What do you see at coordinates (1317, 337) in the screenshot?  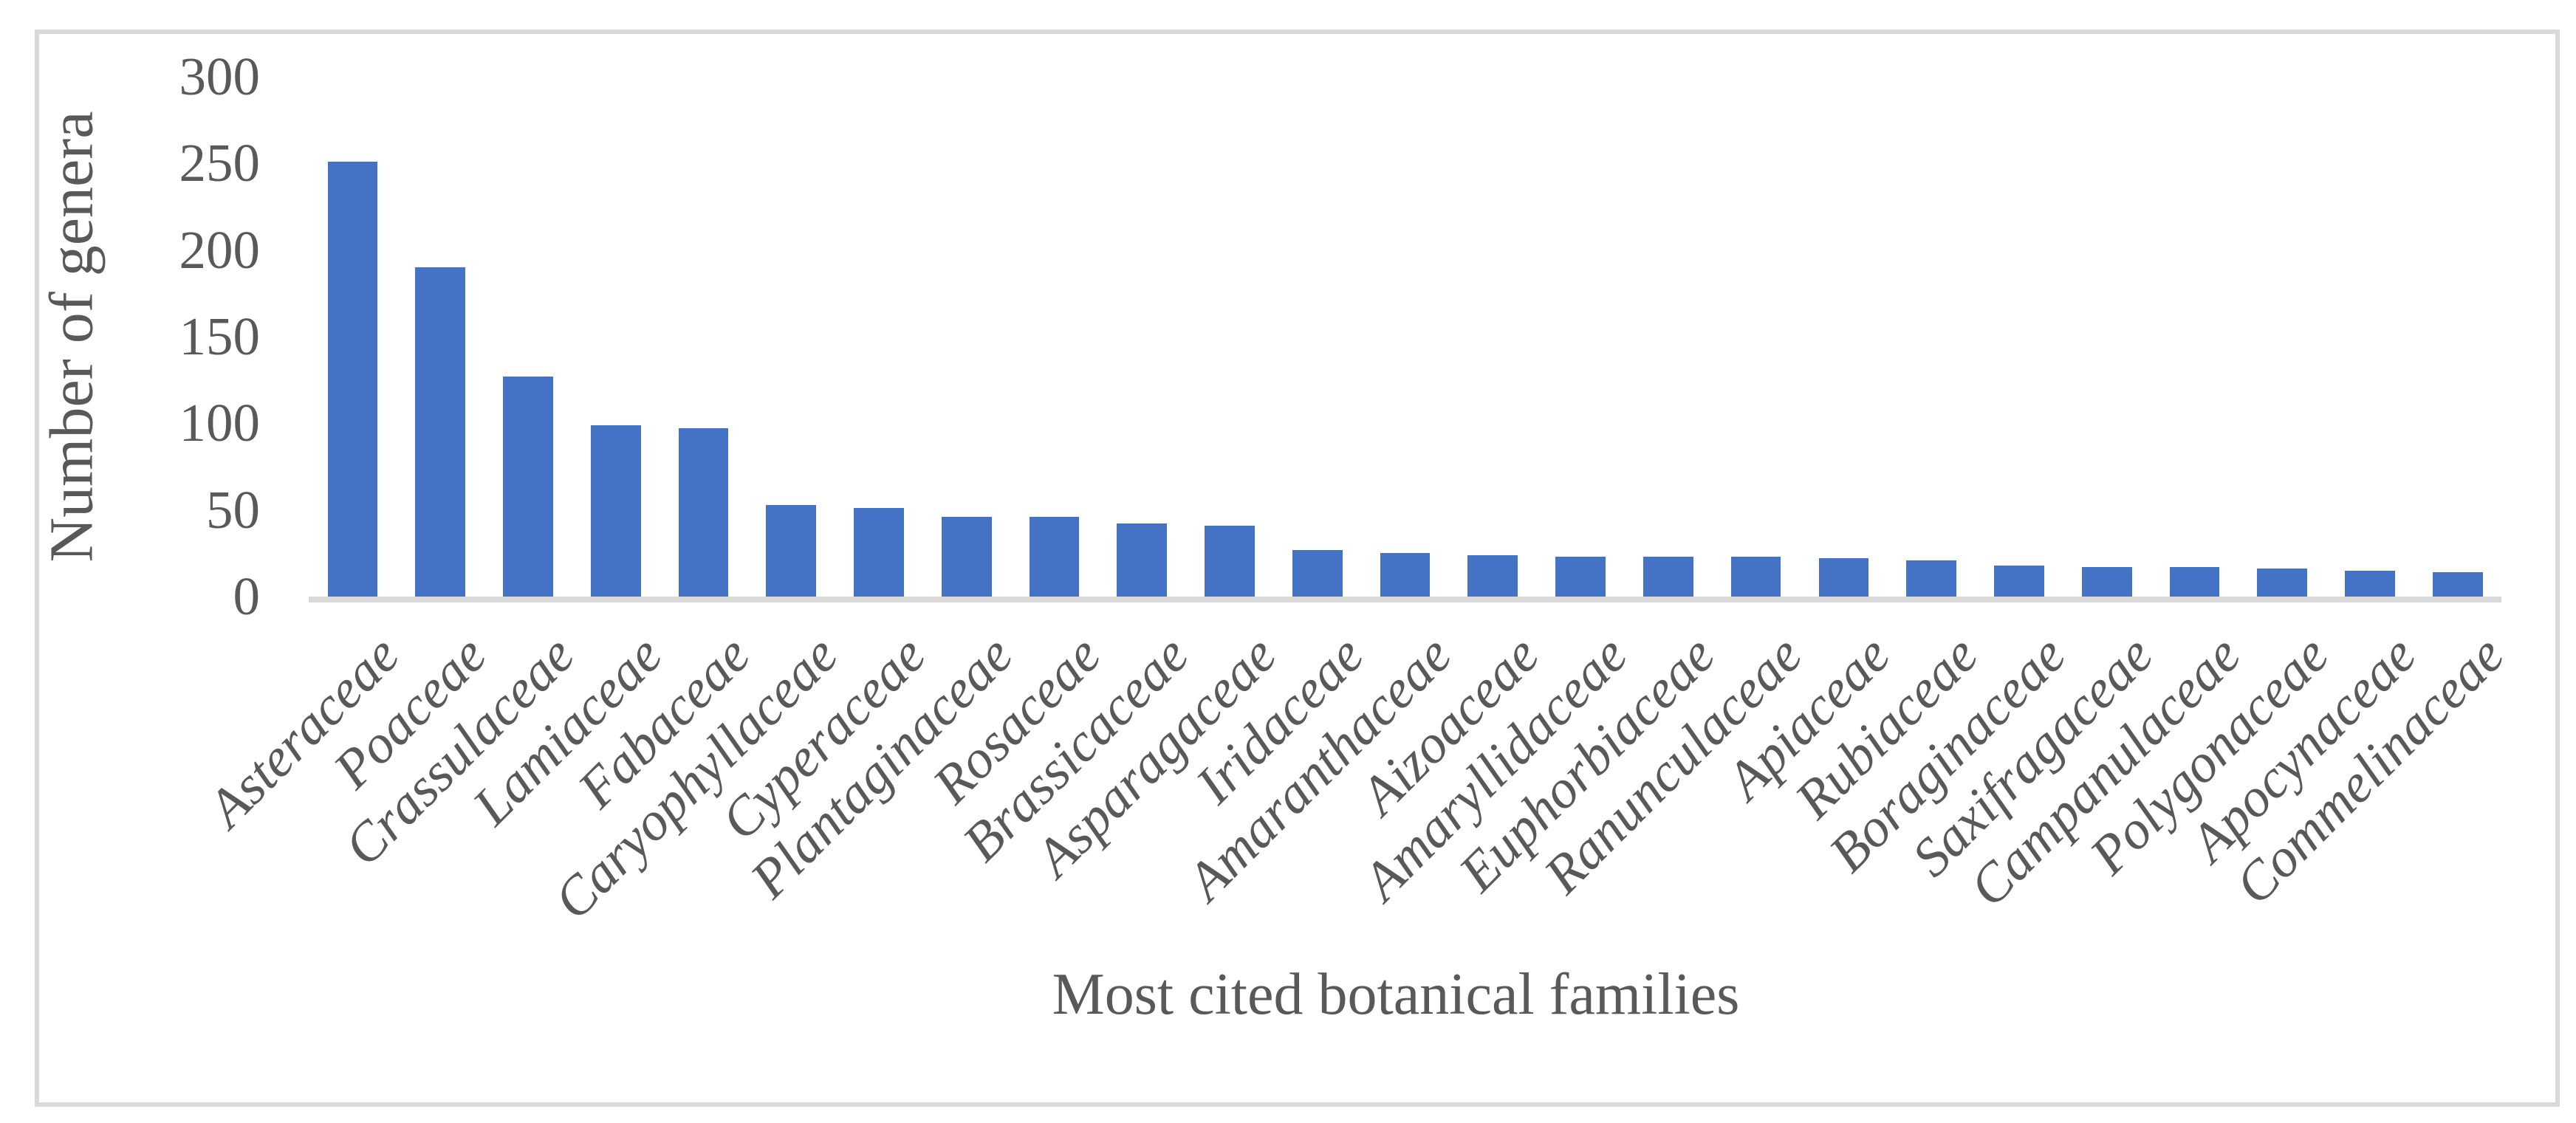 I see `bar-slot-iridaceae` at bounding box center [1317, 337].